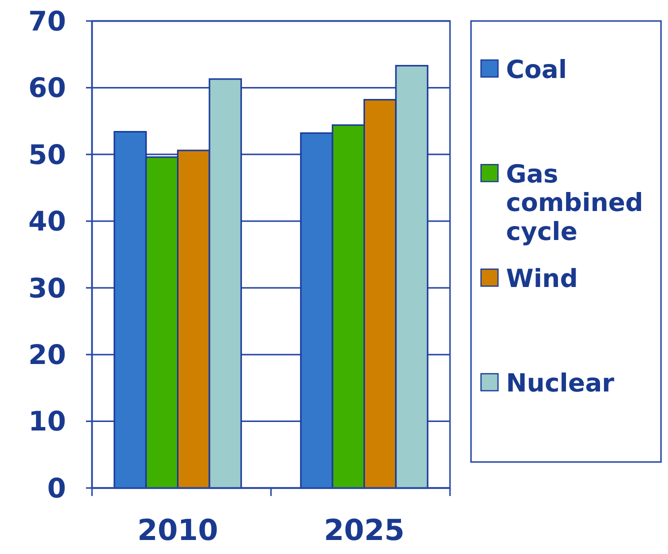  I want to click on y-tick-label: 30, so click(47, 288).